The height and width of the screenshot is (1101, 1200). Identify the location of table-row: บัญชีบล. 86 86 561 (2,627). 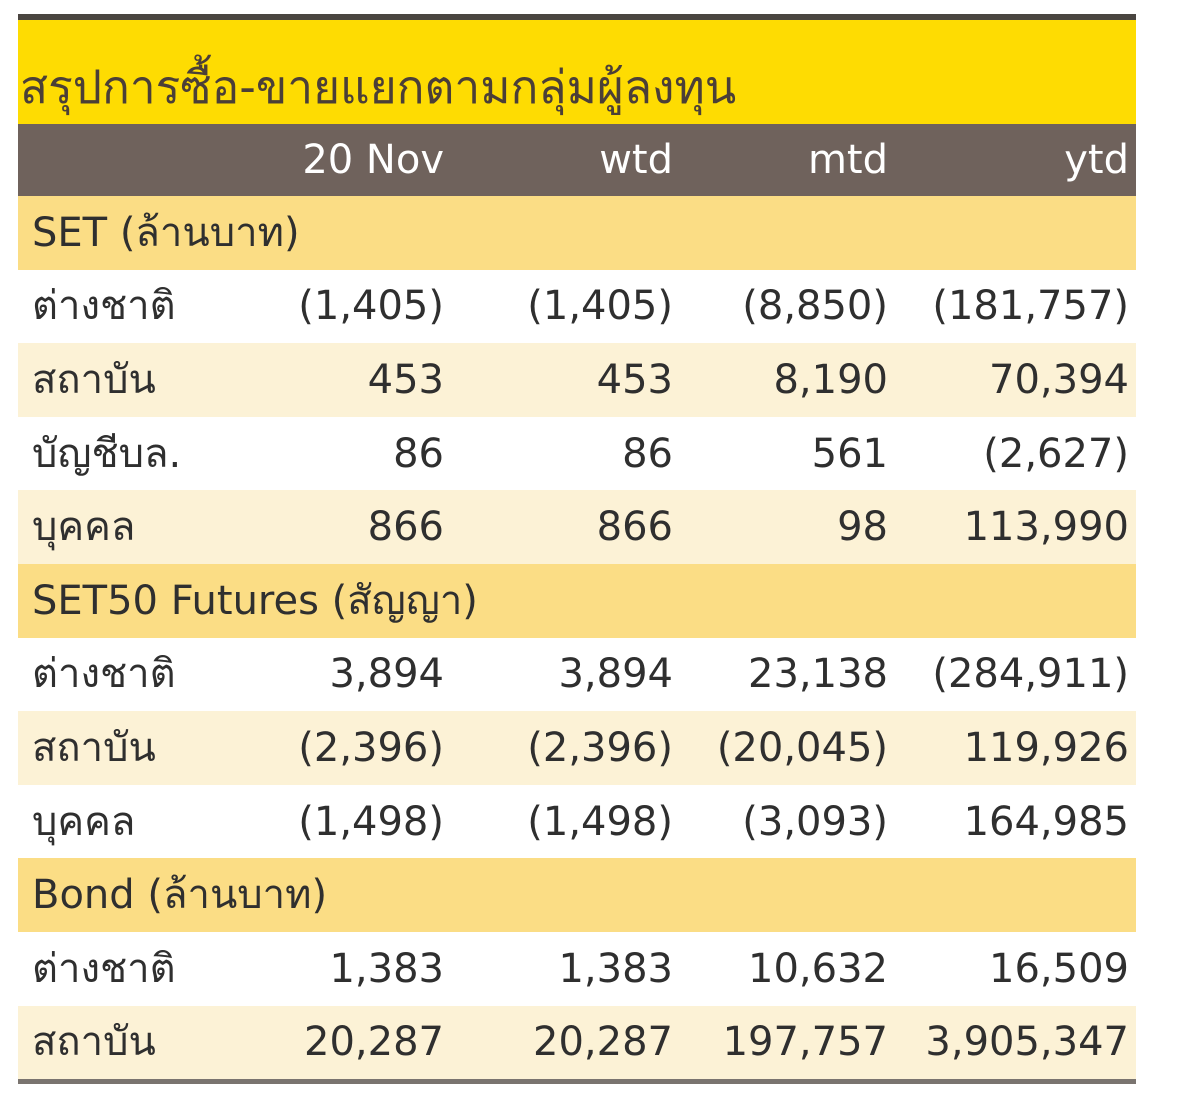
(577, 453).